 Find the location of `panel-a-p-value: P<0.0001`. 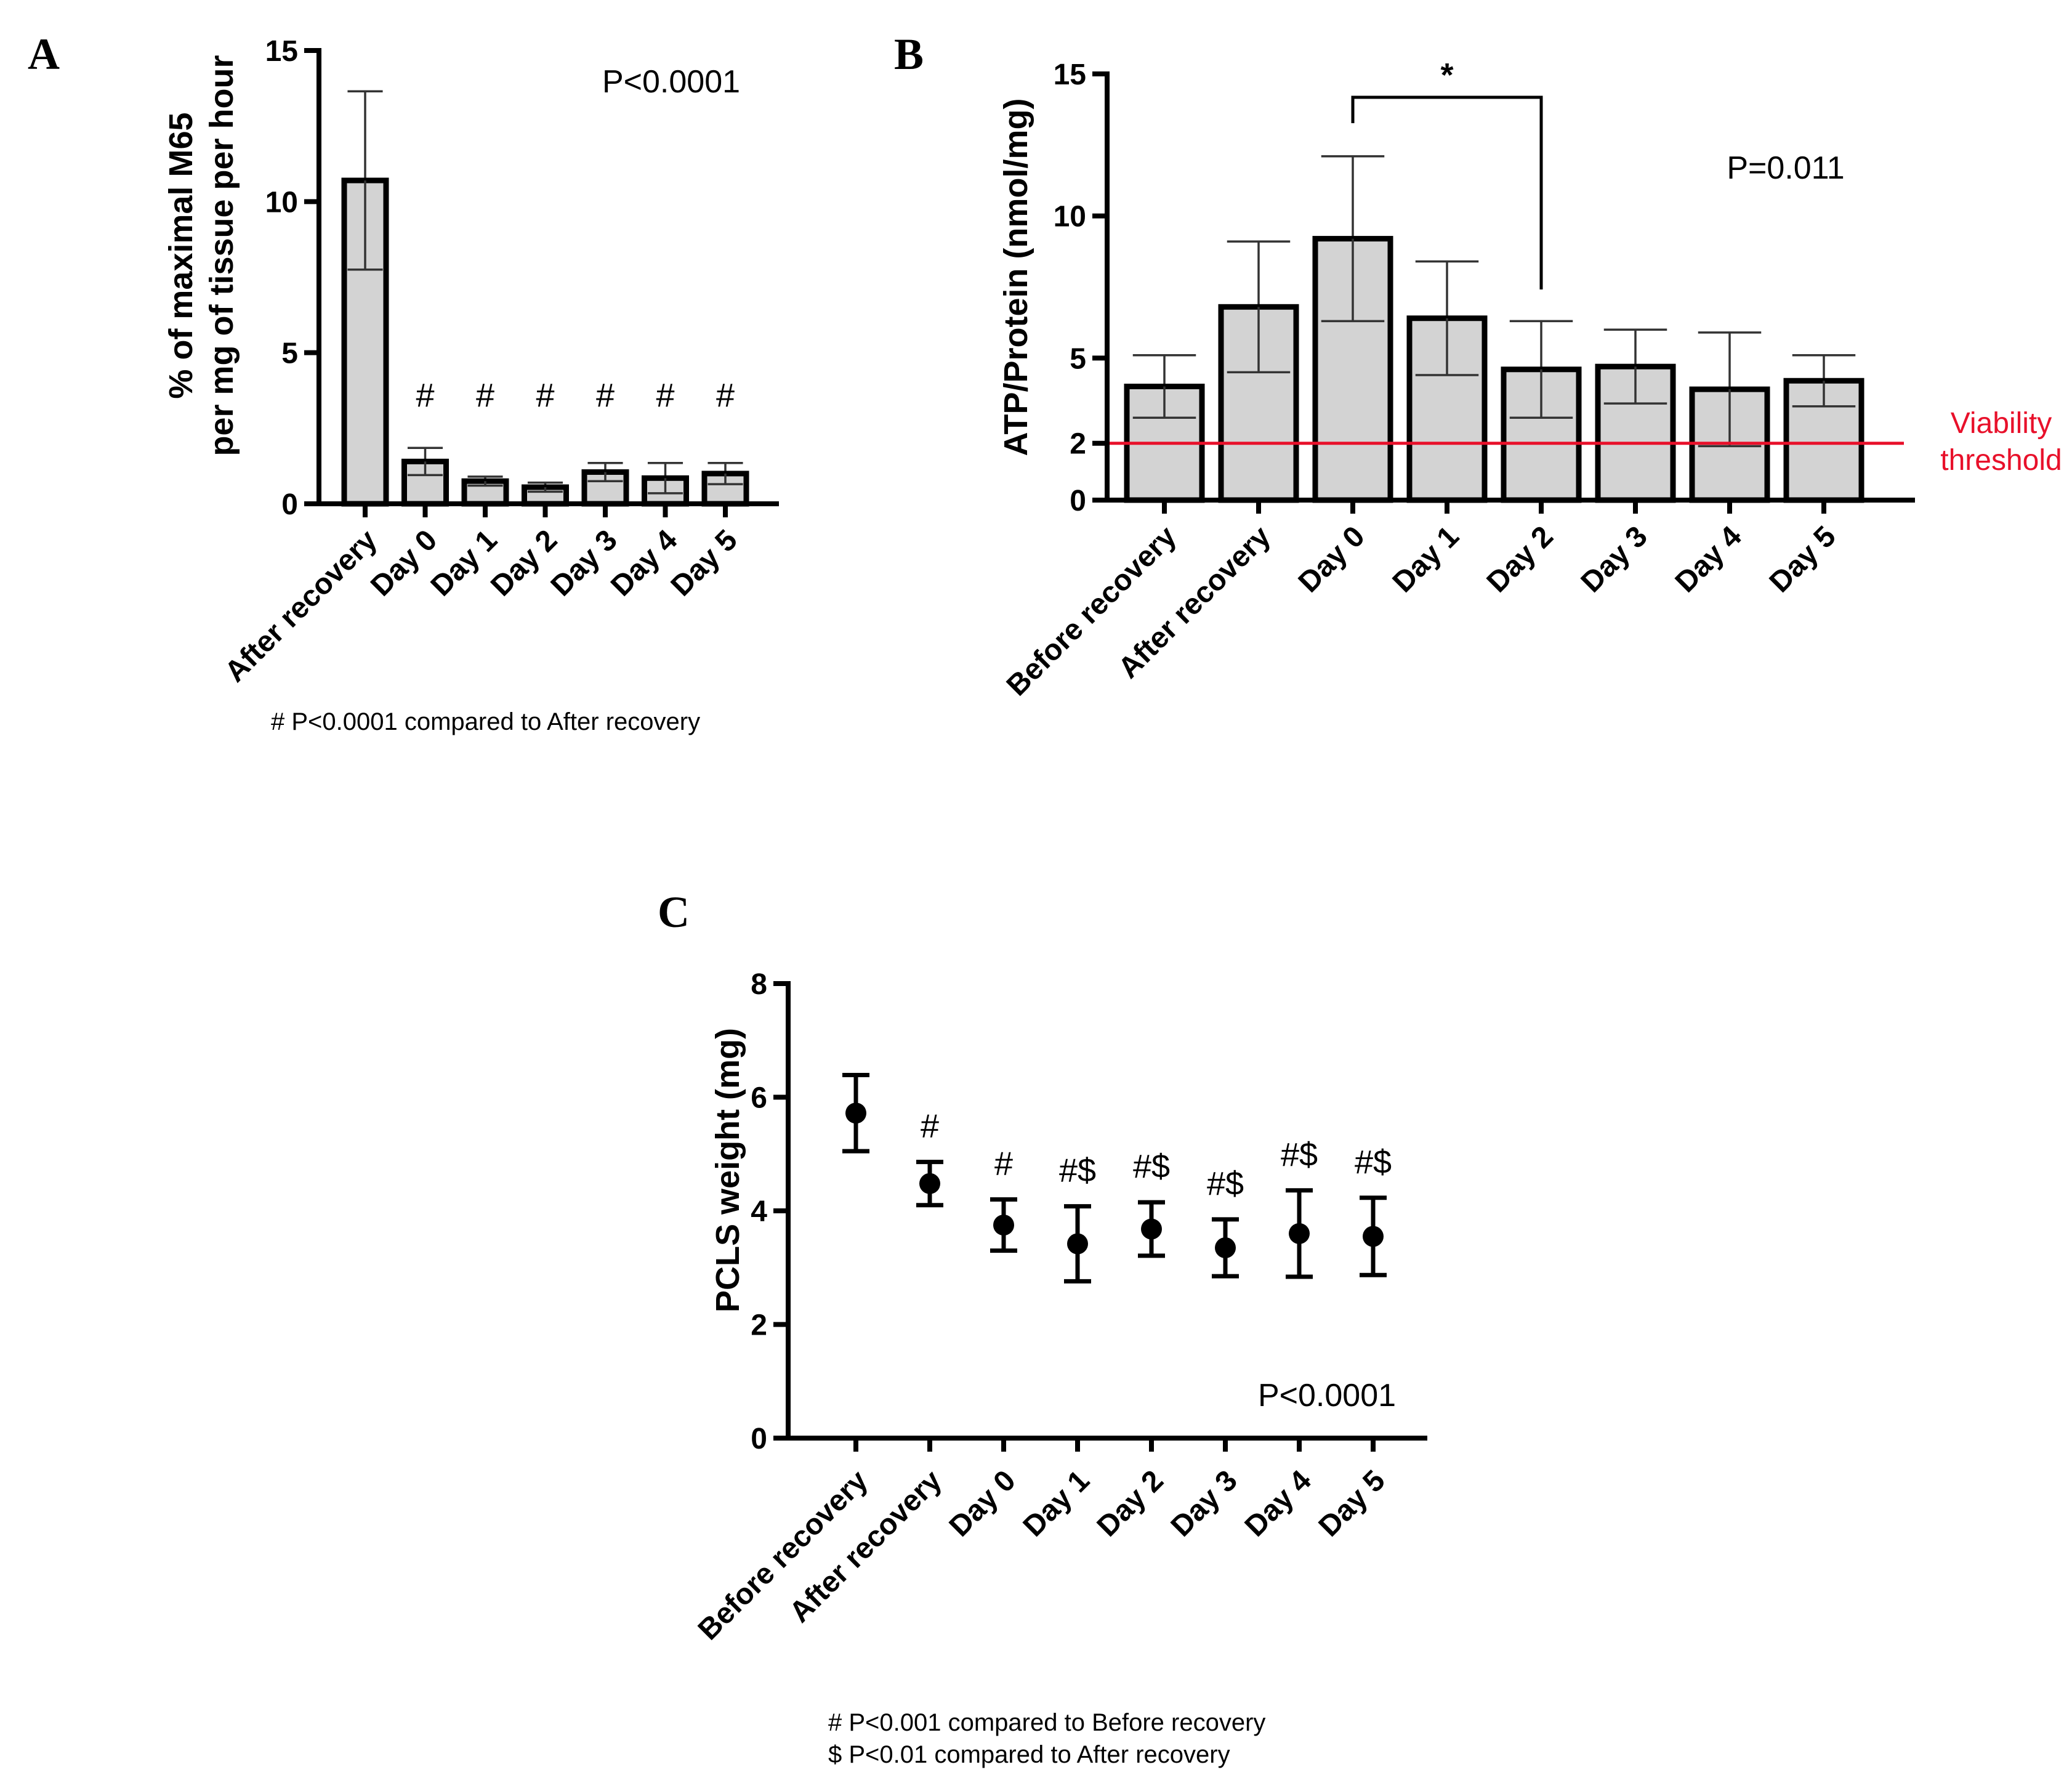

panel-a-p-value: P<0.0001 is located at coordinates (671, 82).